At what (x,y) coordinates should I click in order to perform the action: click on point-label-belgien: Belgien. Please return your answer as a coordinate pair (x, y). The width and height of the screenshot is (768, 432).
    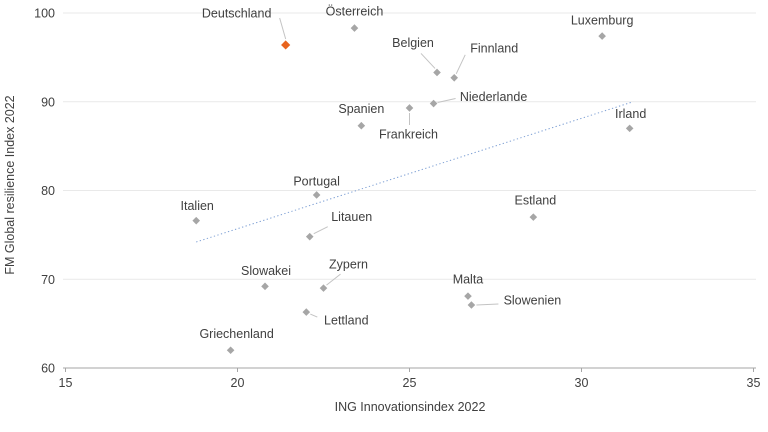
    Looking at the image, I should click on (413, 43).